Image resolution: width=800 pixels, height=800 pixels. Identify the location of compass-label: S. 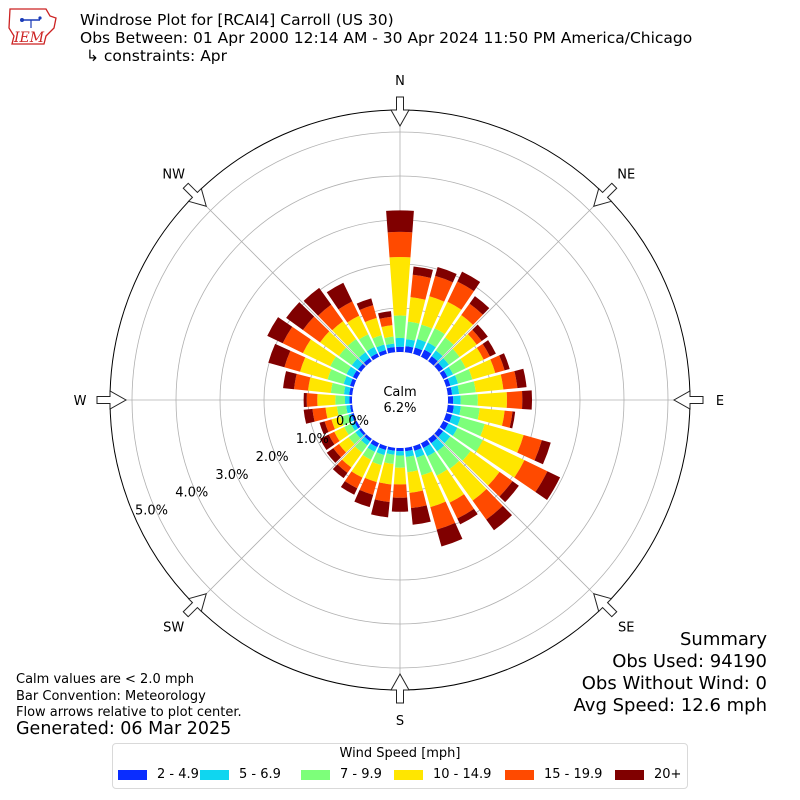
(400, 721).